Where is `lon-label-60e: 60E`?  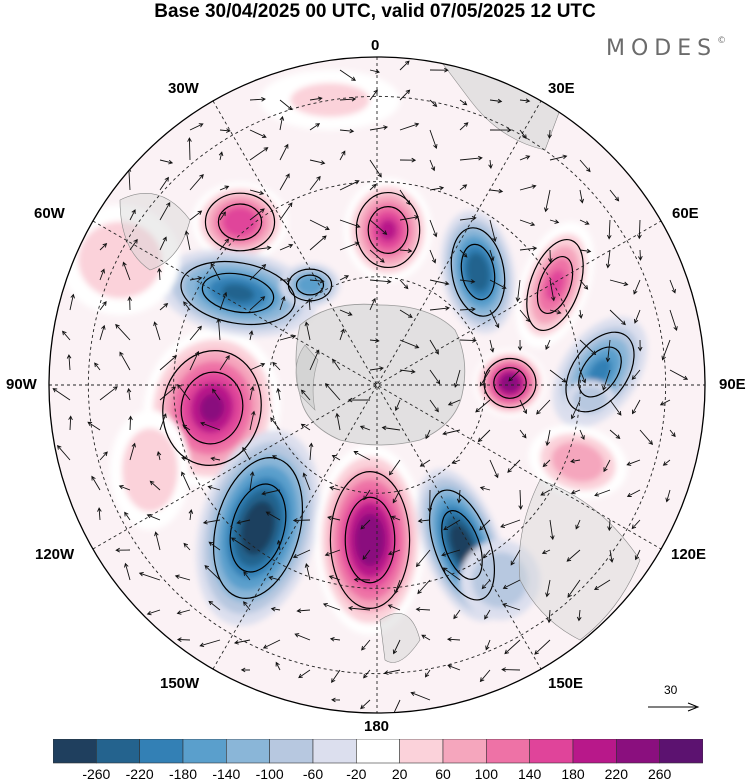
lon-label-60e: 60E is located at coordinates (685, 213).